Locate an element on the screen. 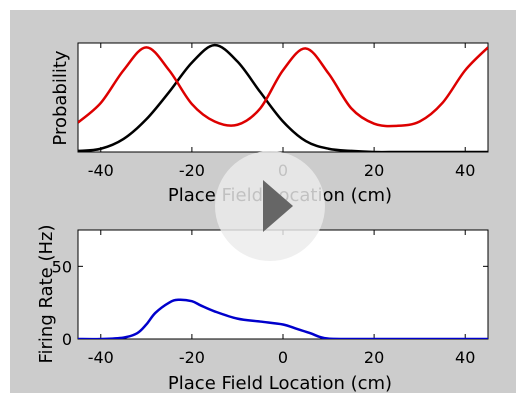 The height and width of the screenshot is (403, 526). y-tick-label: 0 is located at coordinates (67, 339).